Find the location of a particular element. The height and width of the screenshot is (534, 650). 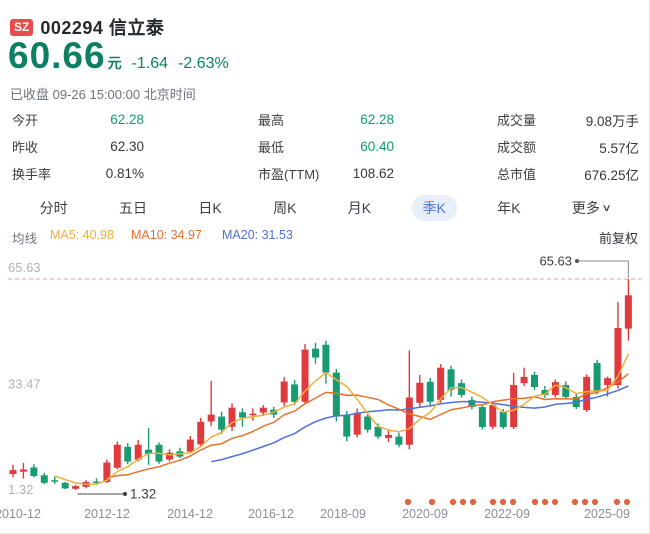

y-axis-label: 65.63 is located at coordinates (24, 267).